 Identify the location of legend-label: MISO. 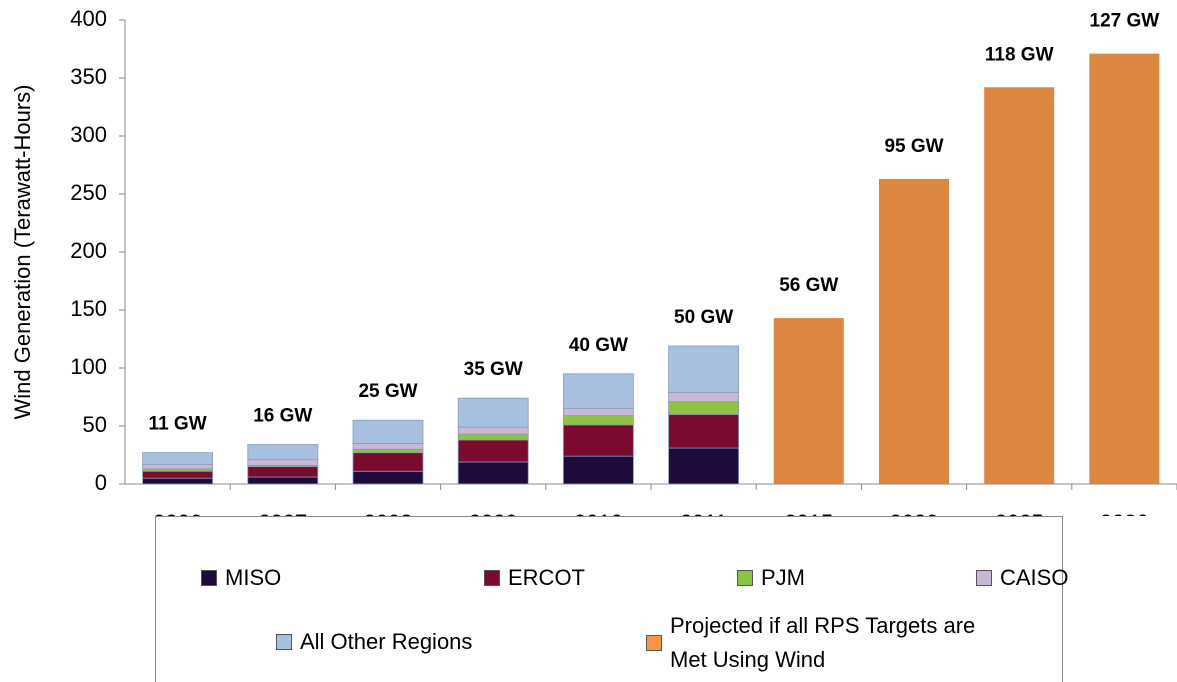
(253, 577).